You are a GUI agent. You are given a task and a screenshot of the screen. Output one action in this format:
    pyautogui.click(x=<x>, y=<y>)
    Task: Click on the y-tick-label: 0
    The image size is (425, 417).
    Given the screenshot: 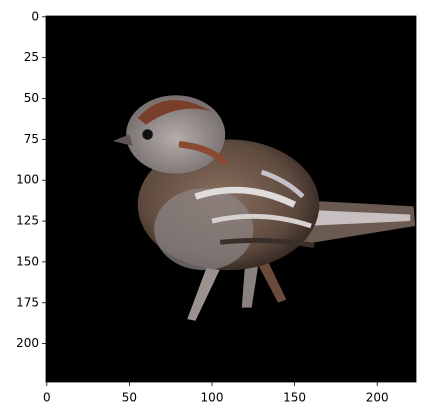 What is the action you would take?
    pyautogui.click(x=35, y=16)
    